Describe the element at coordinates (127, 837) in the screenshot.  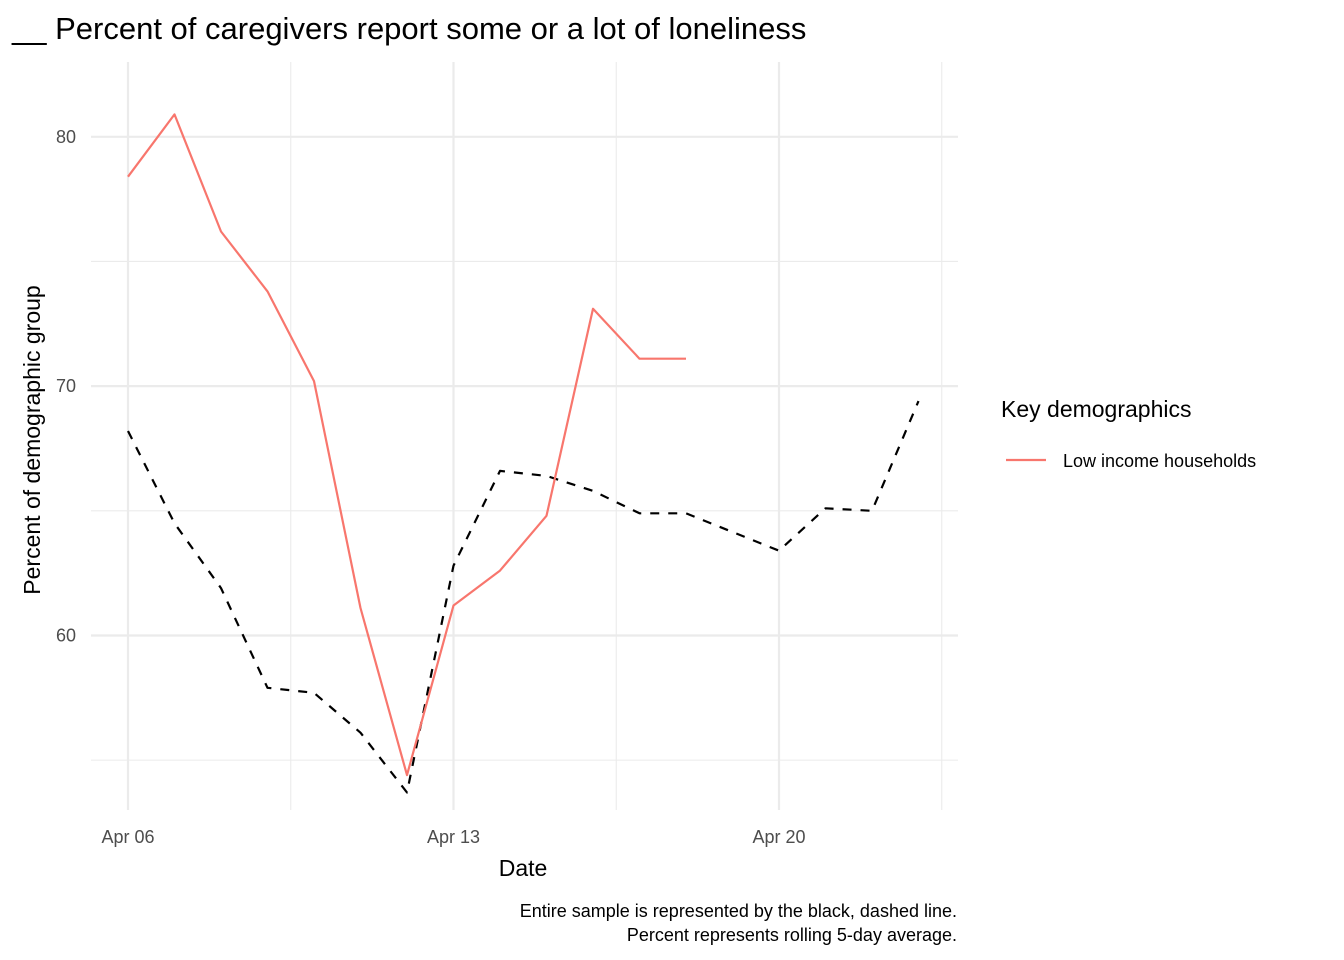
I see `x-tick-label: Apr 06` at that location.